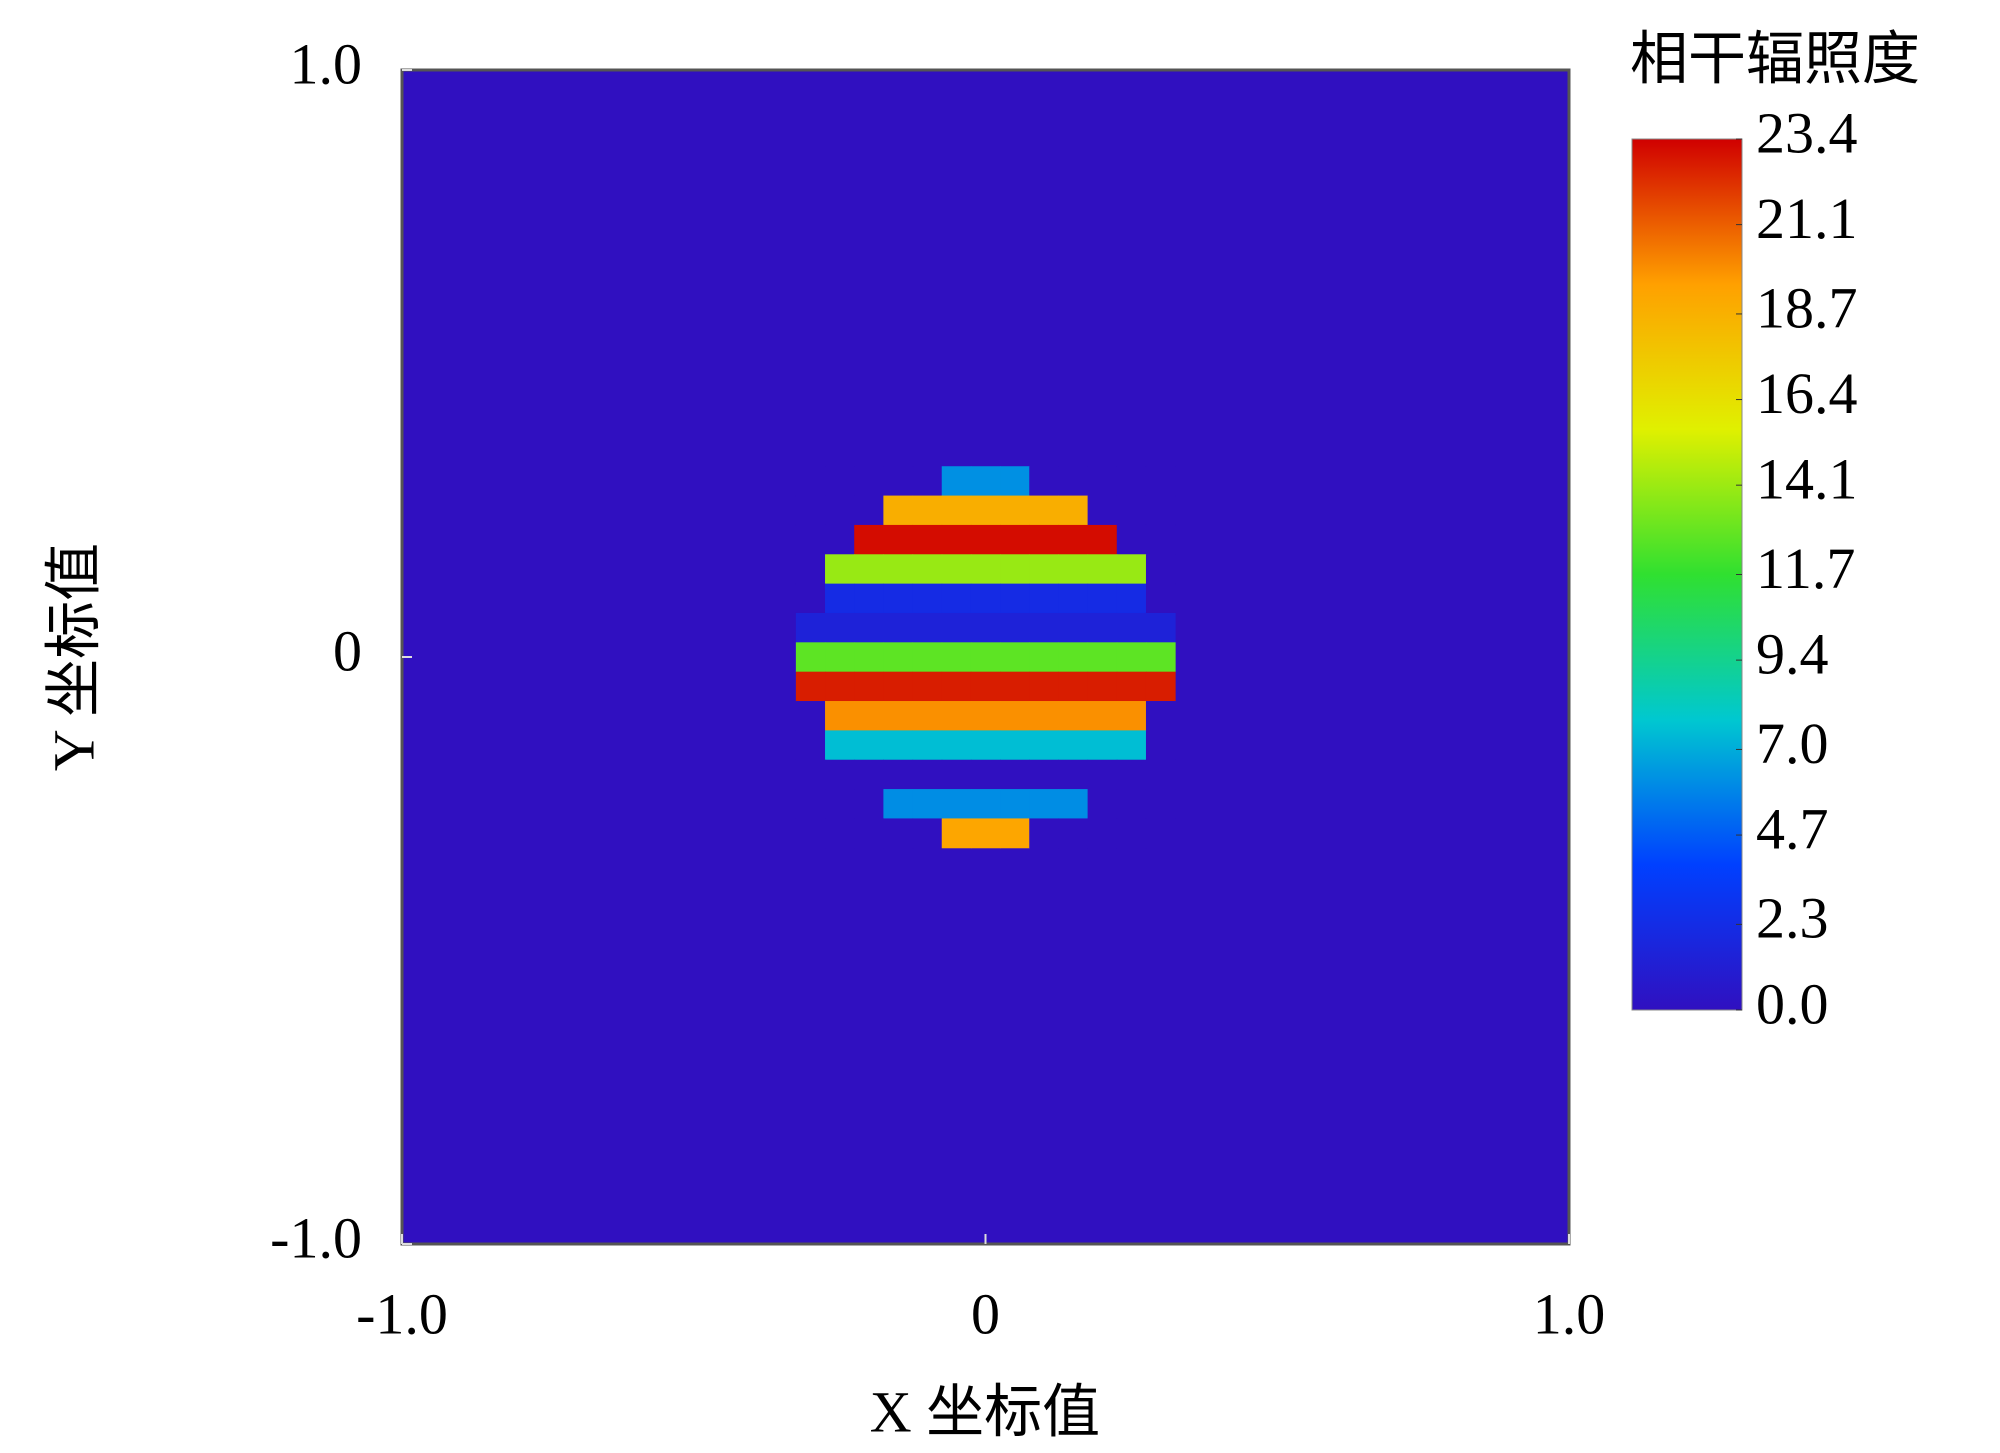 This screenshot has width=2000, height=1453. I want to click on colorbar-tick-label: 9.4, so click(1792, 653).